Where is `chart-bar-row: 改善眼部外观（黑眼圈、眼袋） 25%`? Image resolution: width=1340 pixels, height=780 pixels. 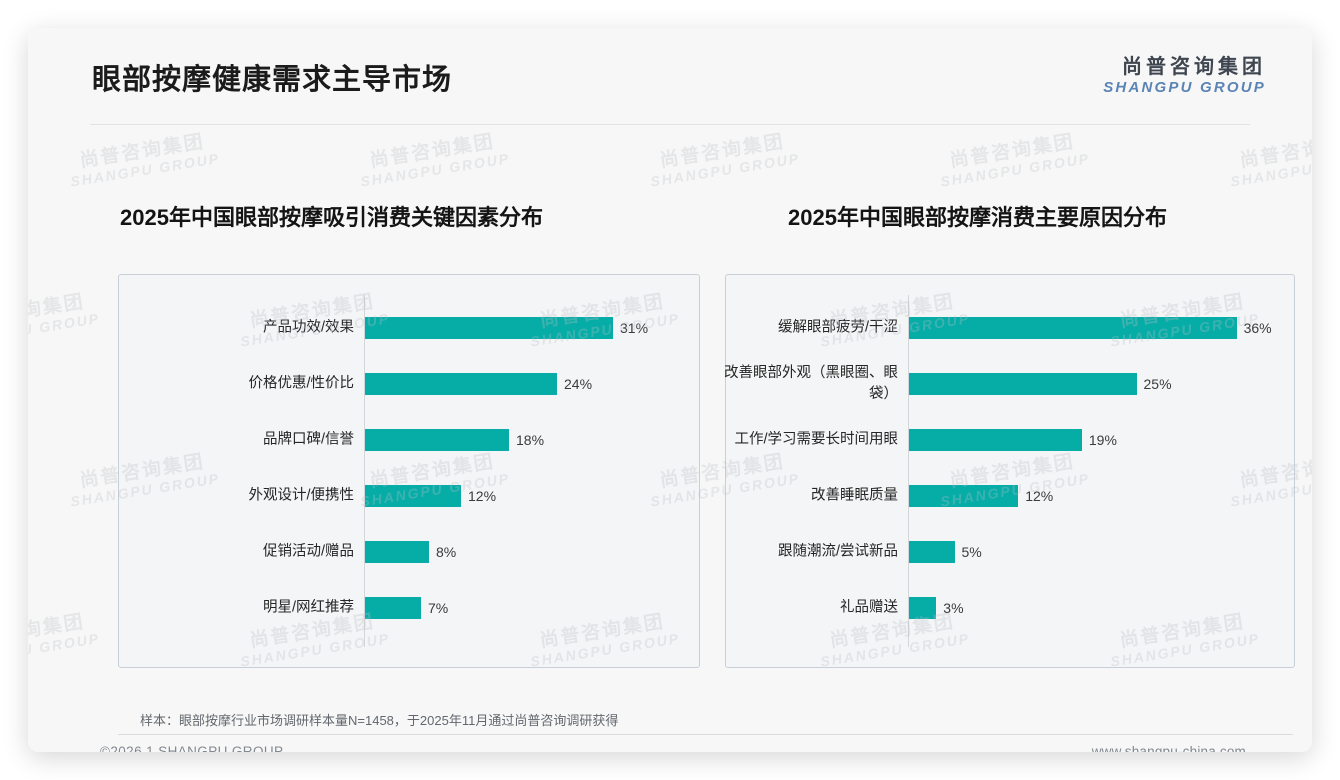
chart-bar-row: 改善眼部外观（黑眼圈、眼袋） 25% is located at coordinates (1009, 383).